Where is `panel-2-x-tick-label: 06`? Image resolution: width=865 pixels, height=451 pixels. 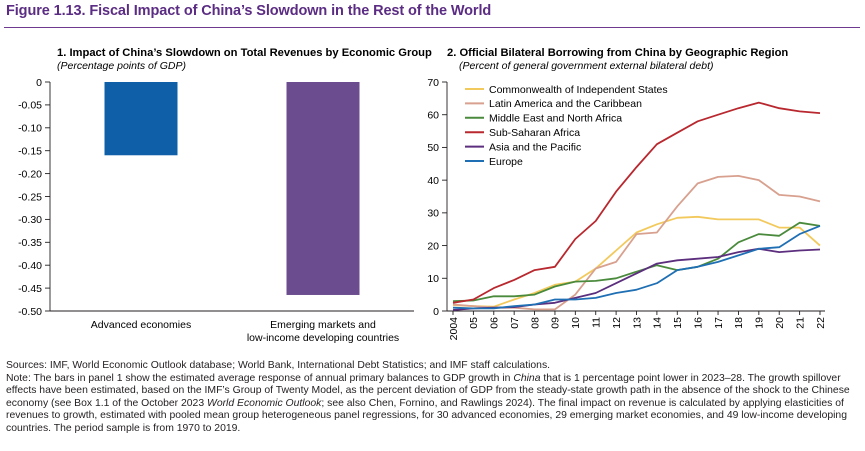
panel-2-x-tick-label: 06 is located at coordinates (495, 323).